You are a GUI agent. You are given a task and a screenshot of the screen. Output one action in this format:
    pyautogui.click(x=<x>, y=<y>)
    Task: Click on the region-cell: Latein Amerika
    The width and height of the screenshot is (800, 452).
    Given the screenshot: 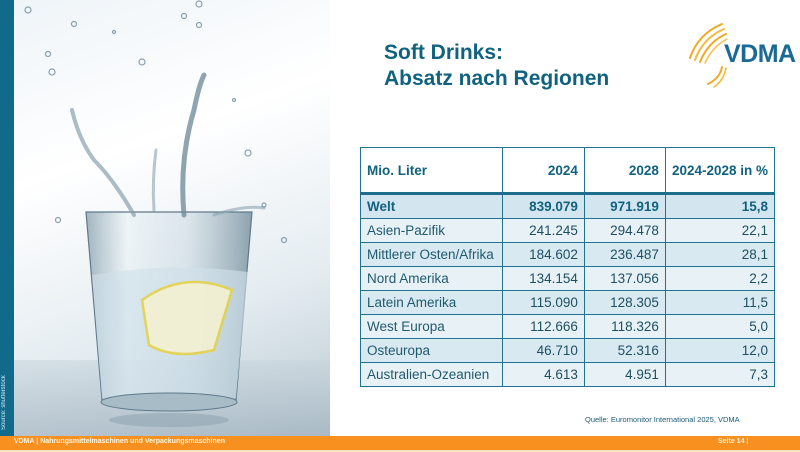 What is the action you would take?
    pyautogui.click(x=431, y=302)
    